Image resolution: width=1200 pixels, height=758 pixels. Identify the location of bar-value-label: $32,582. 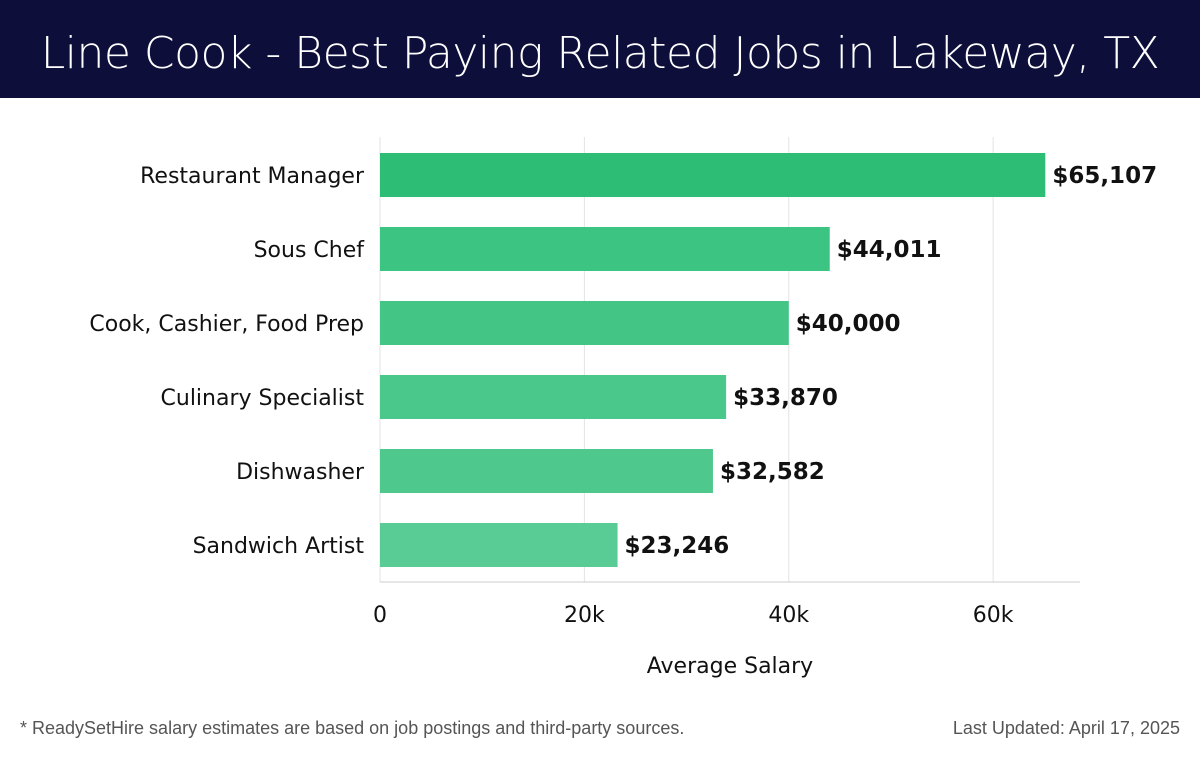
(772, 472).